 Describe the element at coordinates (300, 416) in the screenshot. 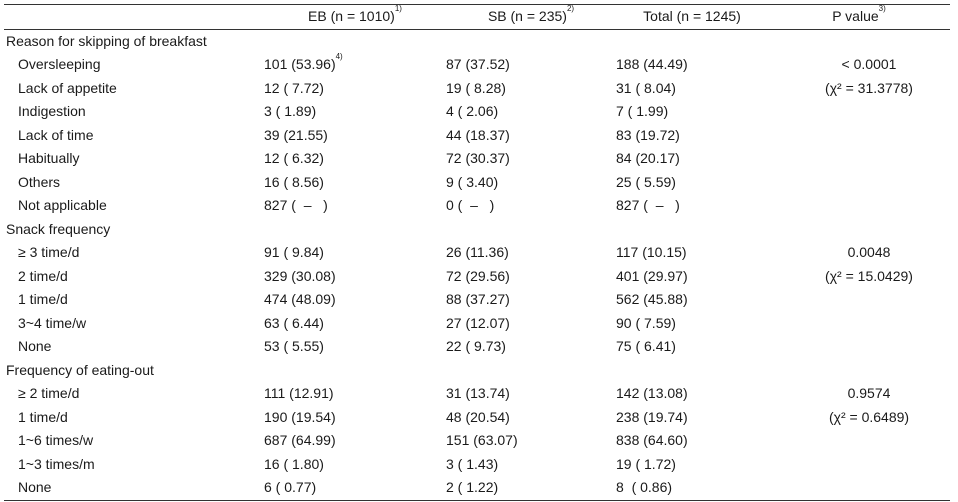

I see `cell-eb-value: 190 (19.54)` at that location.